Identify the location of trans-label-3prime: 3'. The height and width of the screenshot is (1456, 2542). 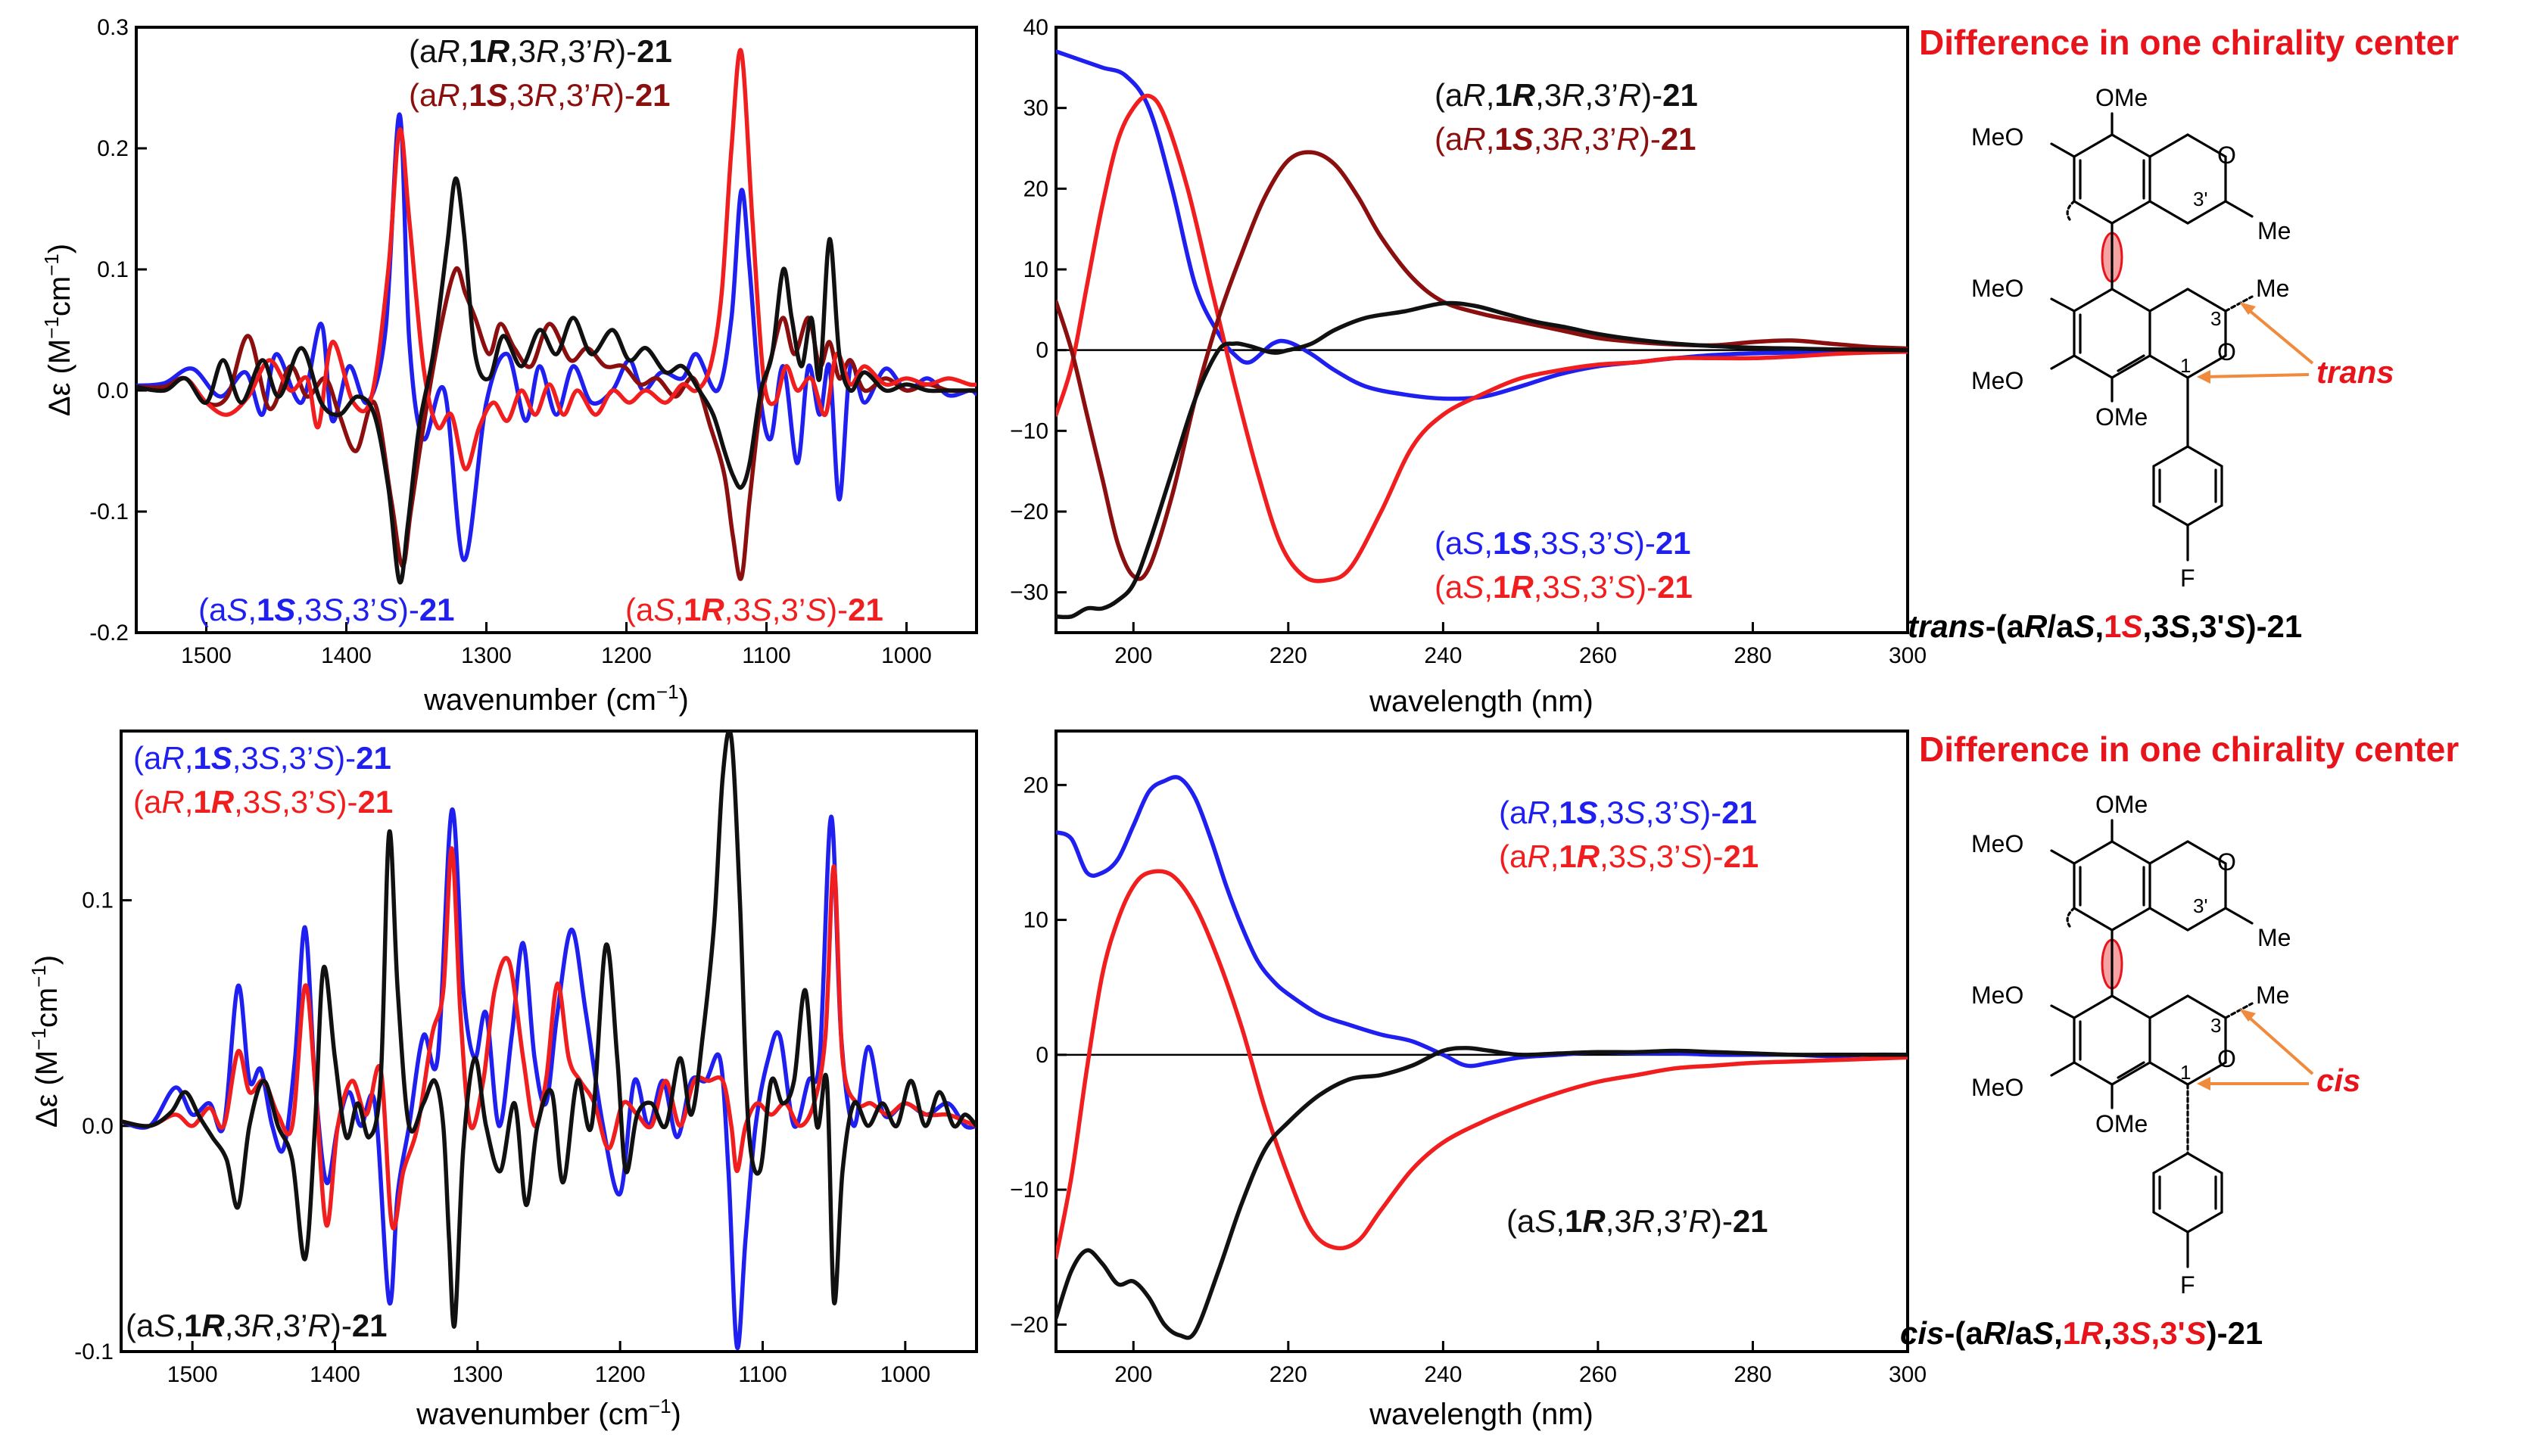
(2200, 199).